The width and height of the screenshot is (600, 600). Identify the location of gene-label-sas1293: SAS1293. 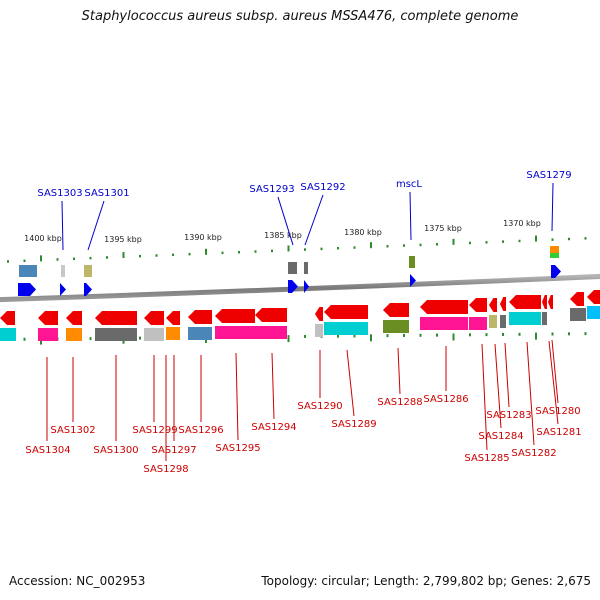
(271, 189).